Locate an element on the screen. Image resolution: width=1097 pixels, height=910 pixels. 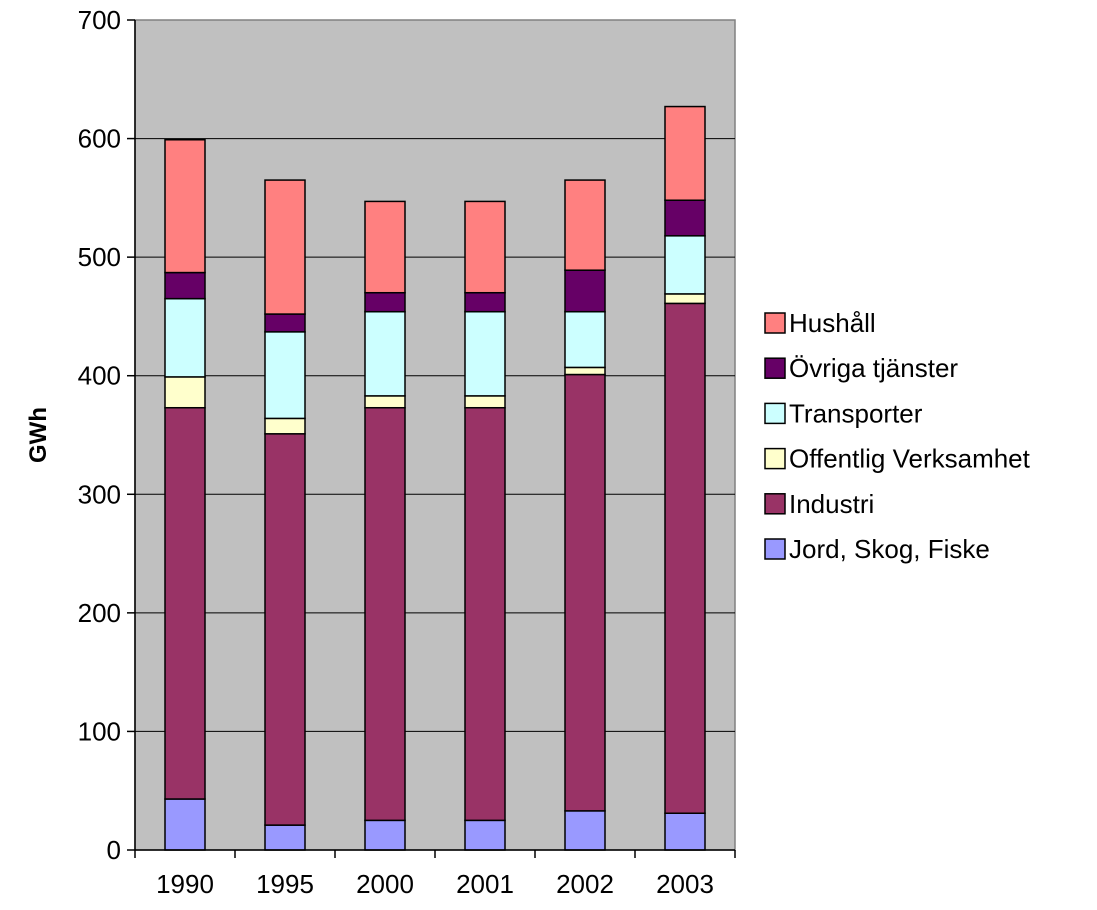
x-tick-label: 2003 is located at coordinates (685, 884).